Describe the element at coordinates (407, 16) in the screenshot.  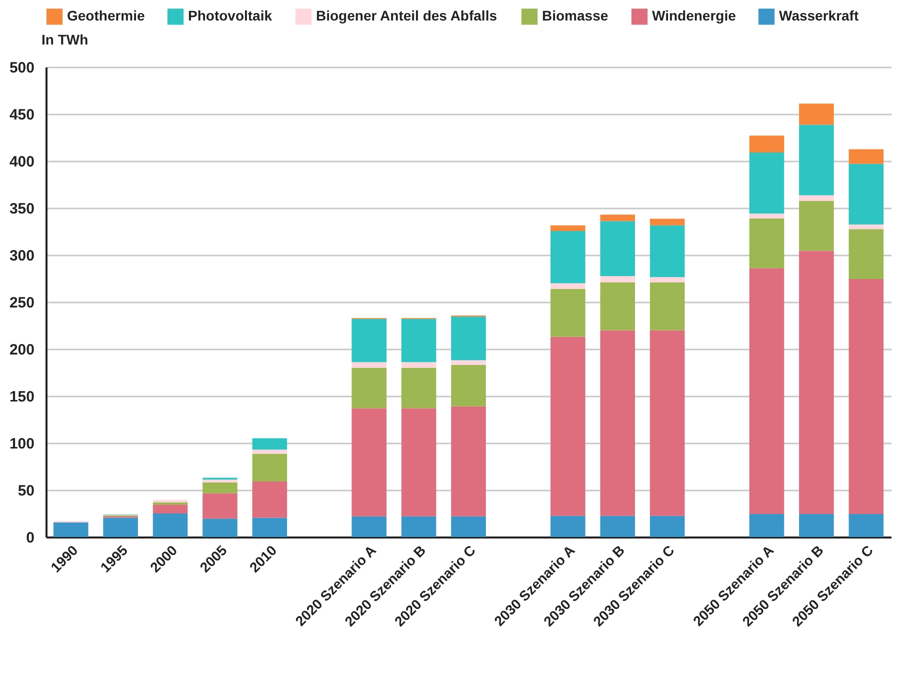
I see `legend-label: Biogener Anteil des Abfalls` at that location.